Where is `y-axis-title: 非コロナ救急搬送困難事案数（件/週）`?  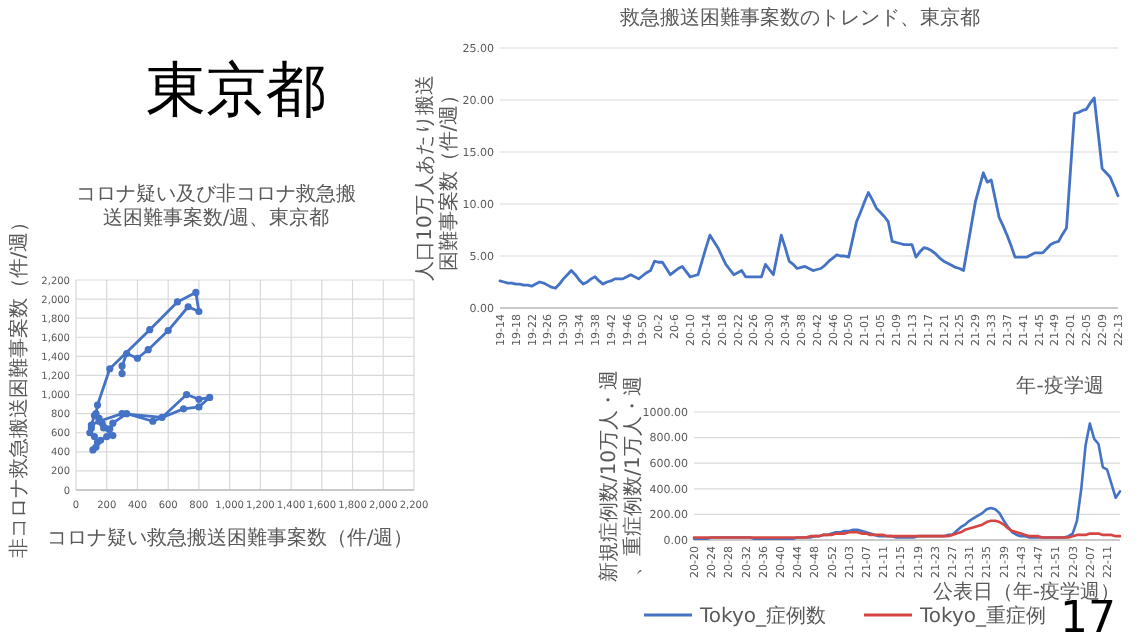 y-axis-title: 非コロナ救急搬送困難事案数（件/週） is located at coordinates (19, 385).